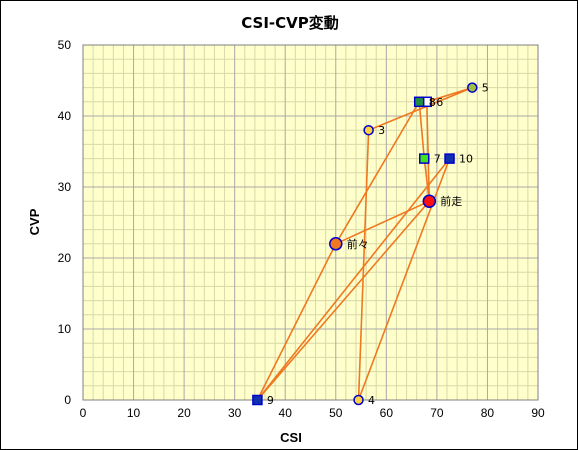 The width and height of the screenshot is (578, 450). Describe the element at coordinates (291, 437) in the screenshot. I see `x-axis-title: CSI` at that location.